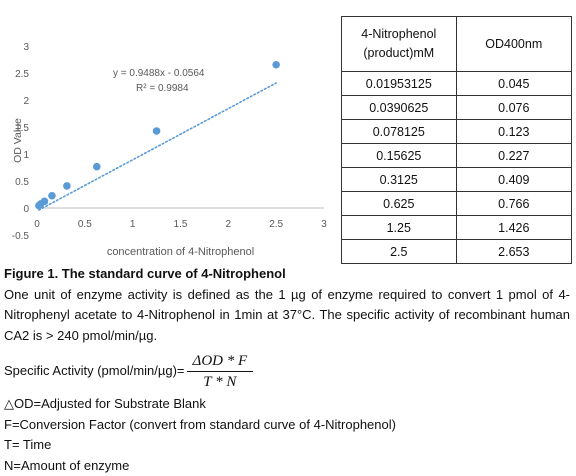 The width and height of the screenshot is (576, 476). I want to click on definition-n: N=Amount of enzyme, so click(287, 466).